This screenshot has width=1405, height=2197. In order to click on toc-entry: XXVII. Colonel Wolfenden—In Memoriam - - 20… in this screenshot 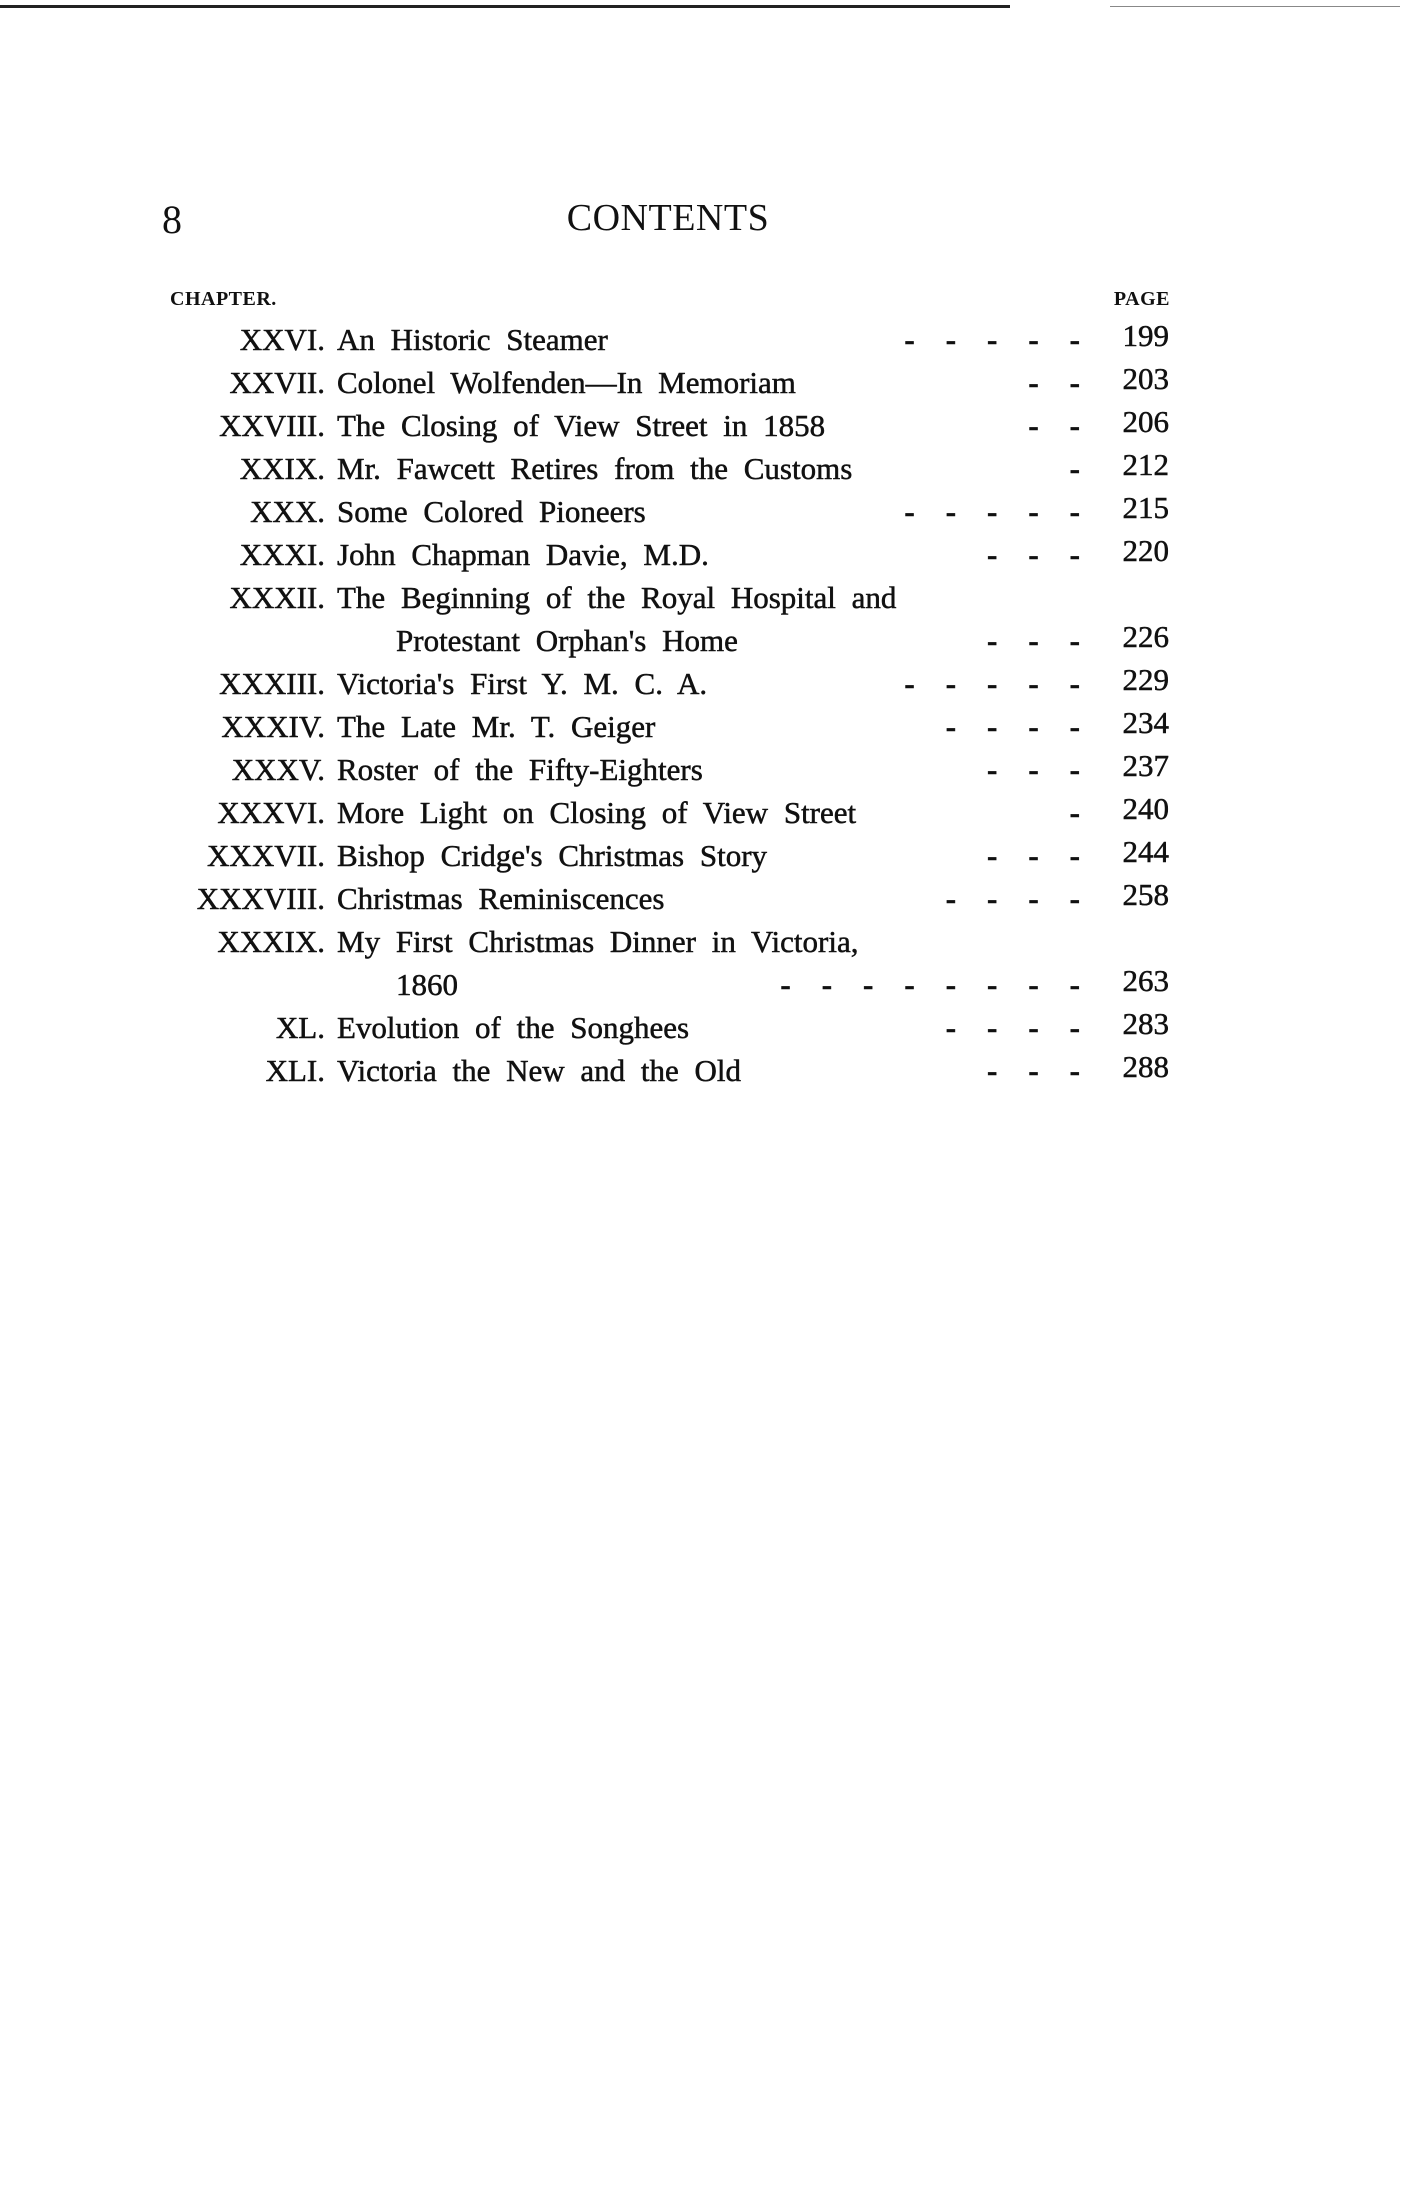, I will do `click(702, 382)`.